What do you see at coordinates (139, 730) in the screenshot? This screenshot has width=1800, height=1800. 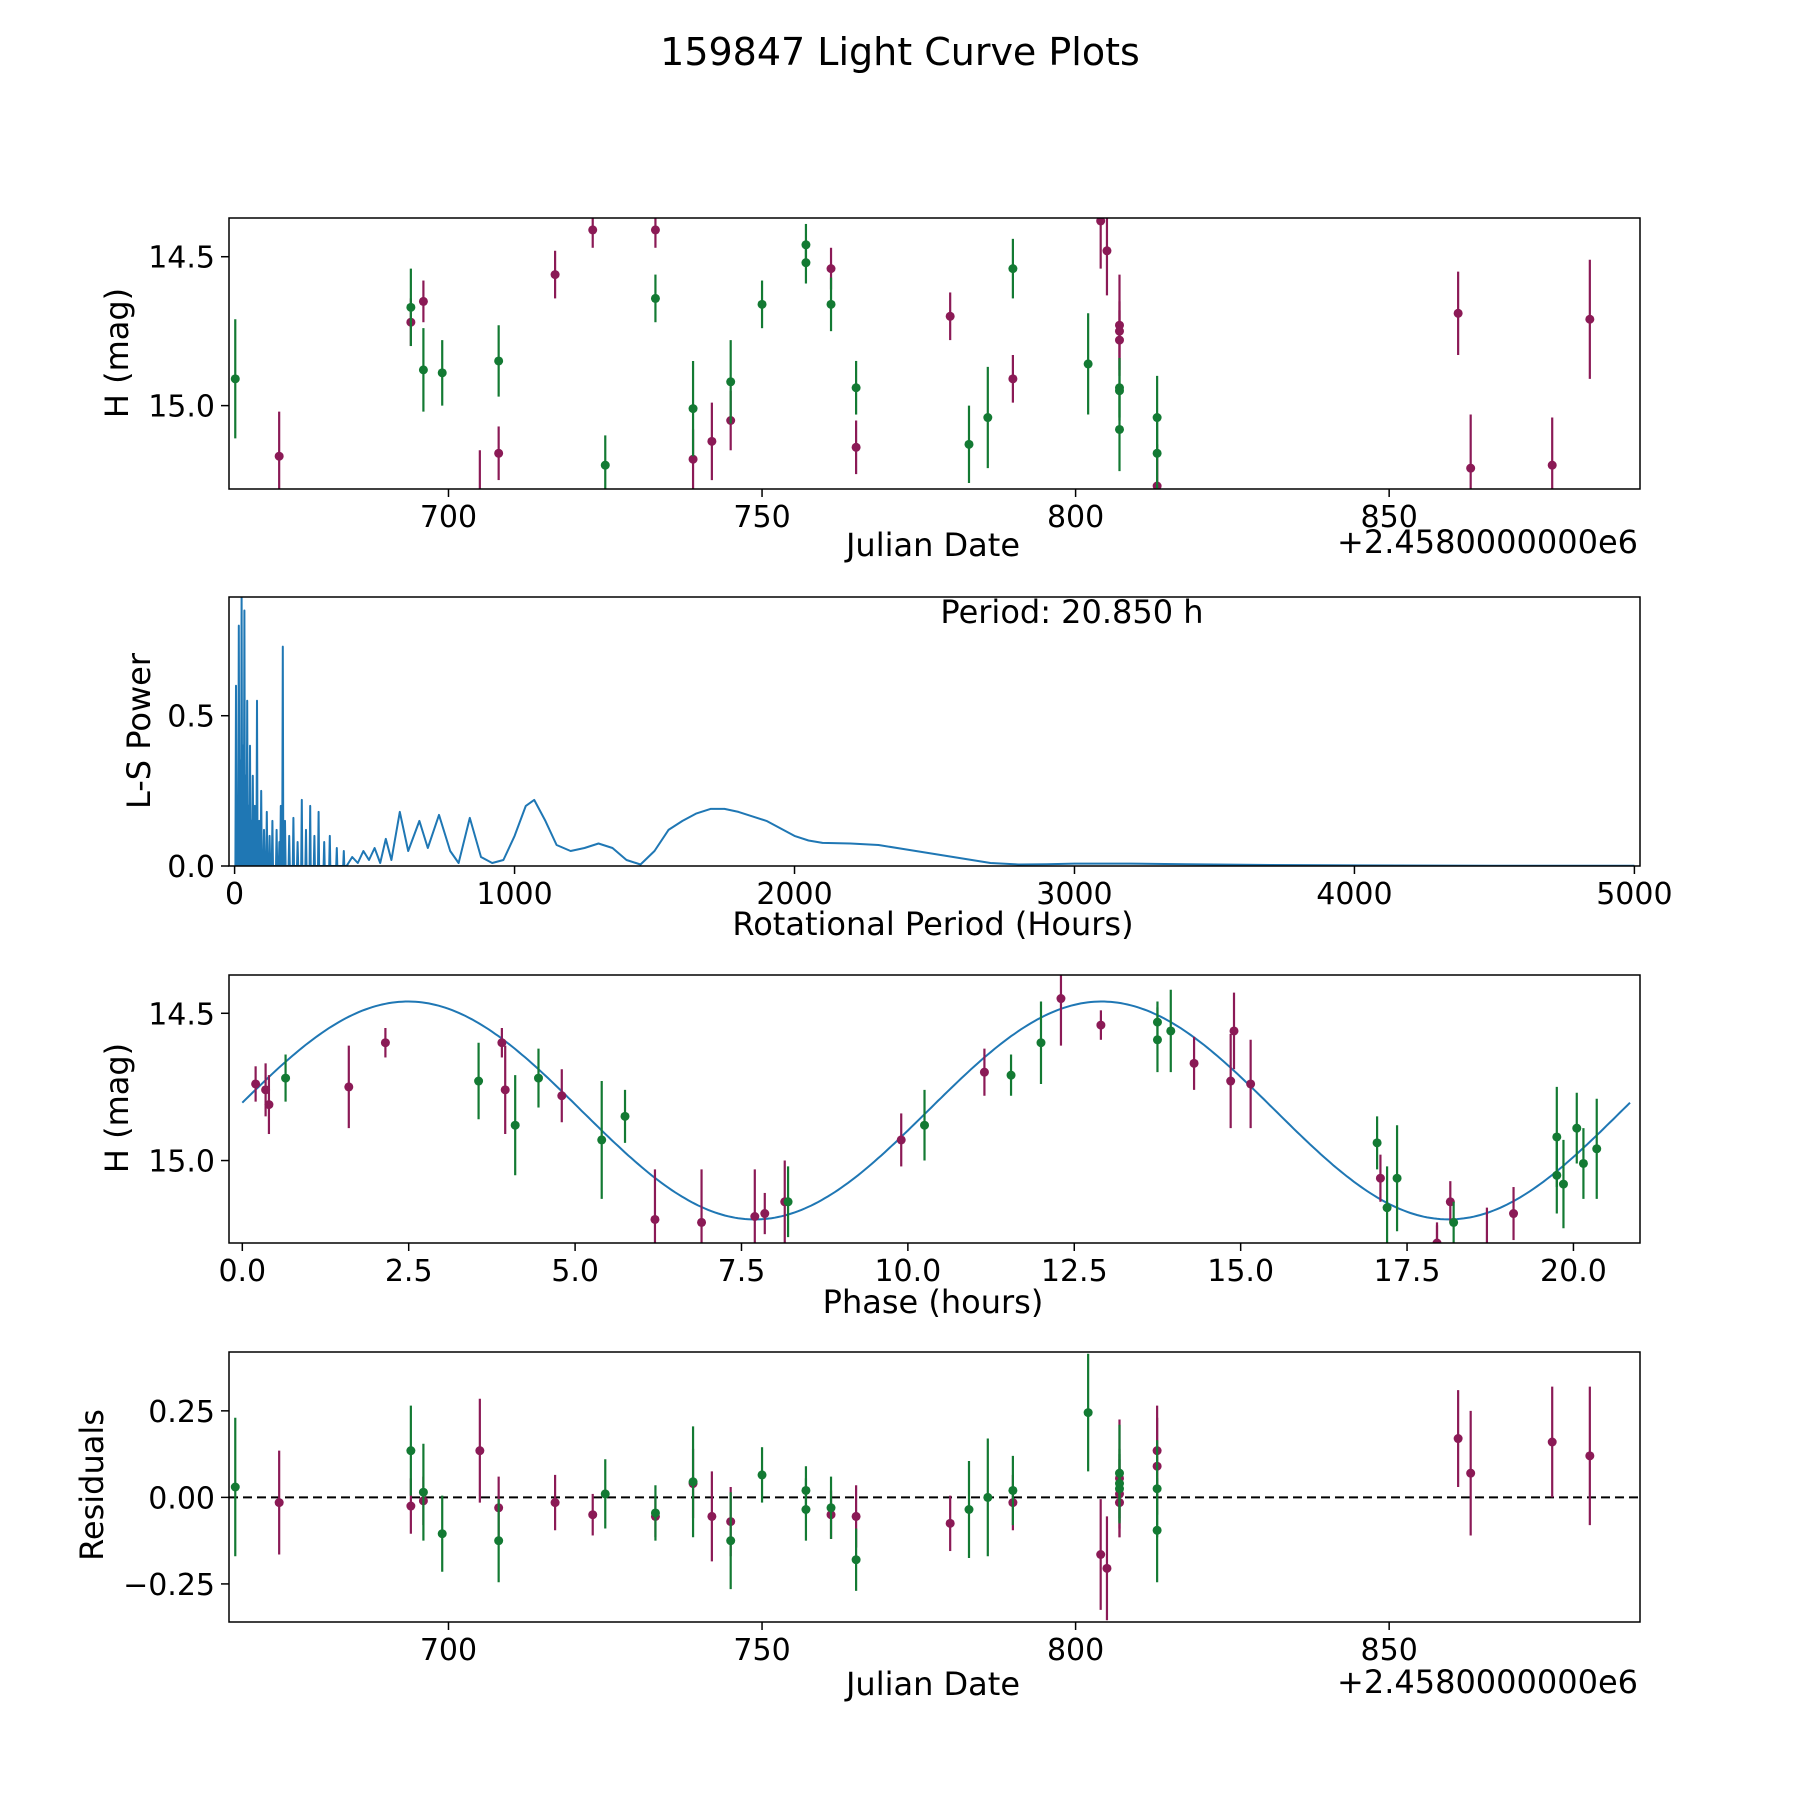 I see `periodogram-ylabel: L-S Power` at bounding box center [139, 730].